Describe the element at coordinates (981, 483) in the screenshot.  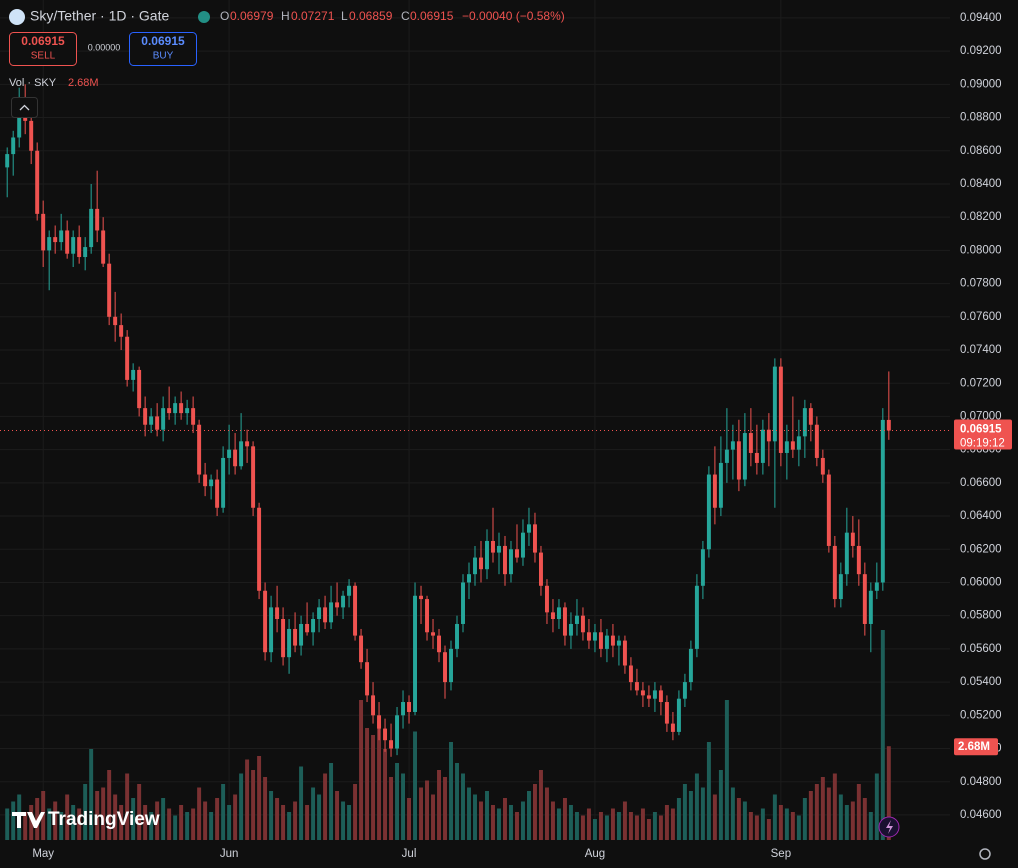
I see `y-tick-label: 0.06600` at that location.